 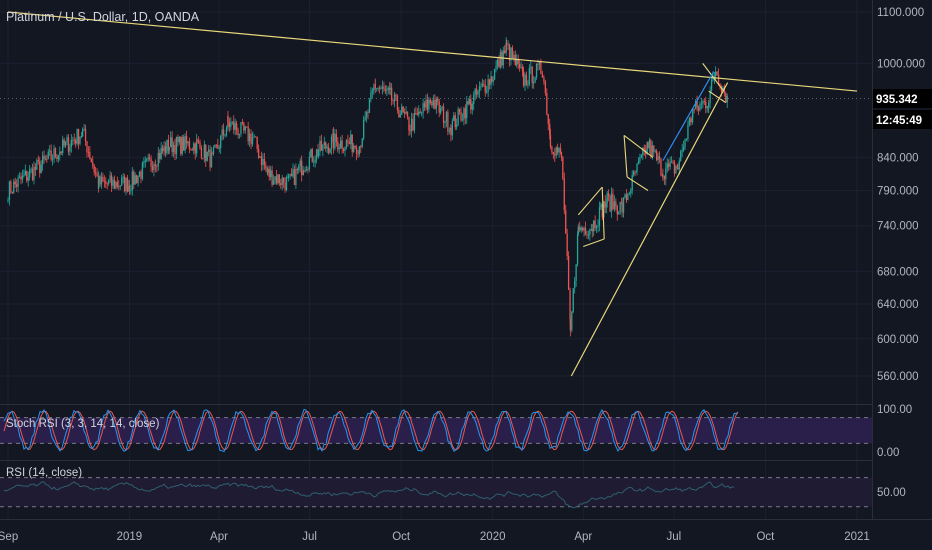 What do you see at coordinates (432, 51) in the screenshot?
I see `trendline-resistance` at bounding box center [432, 51].